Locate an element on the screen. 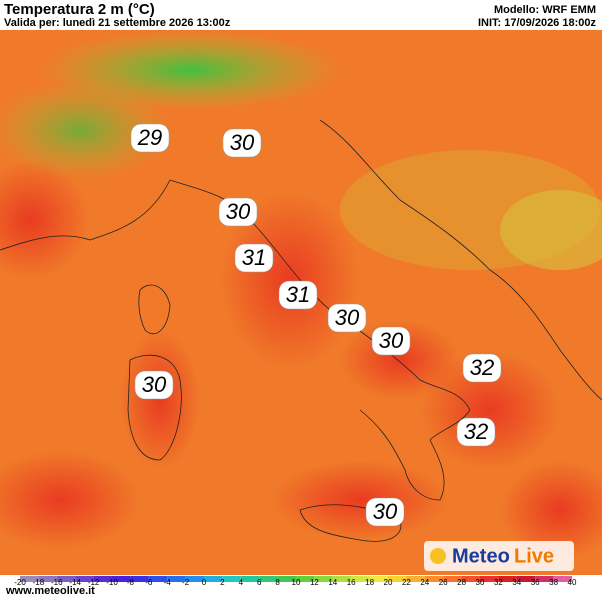 The width and height of the screenshot is (602, 597). scale-tick-label: 14 is located at coordinates (332, 582).